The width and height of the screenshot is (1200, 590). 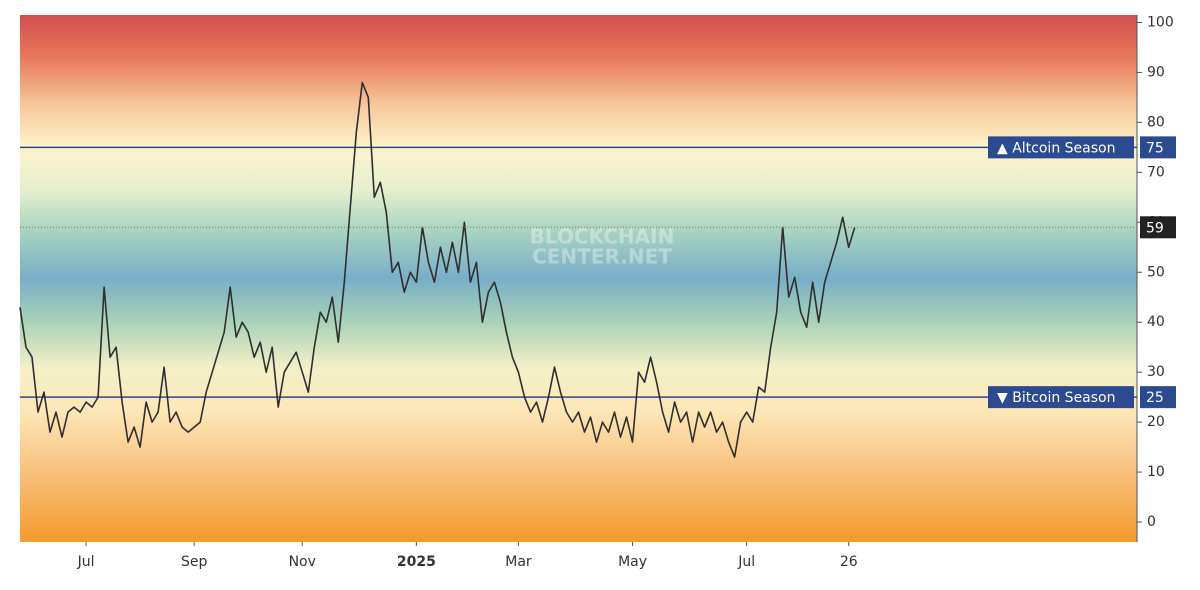 I want to click on x-tick-label: May, so click(x=632, y=562).